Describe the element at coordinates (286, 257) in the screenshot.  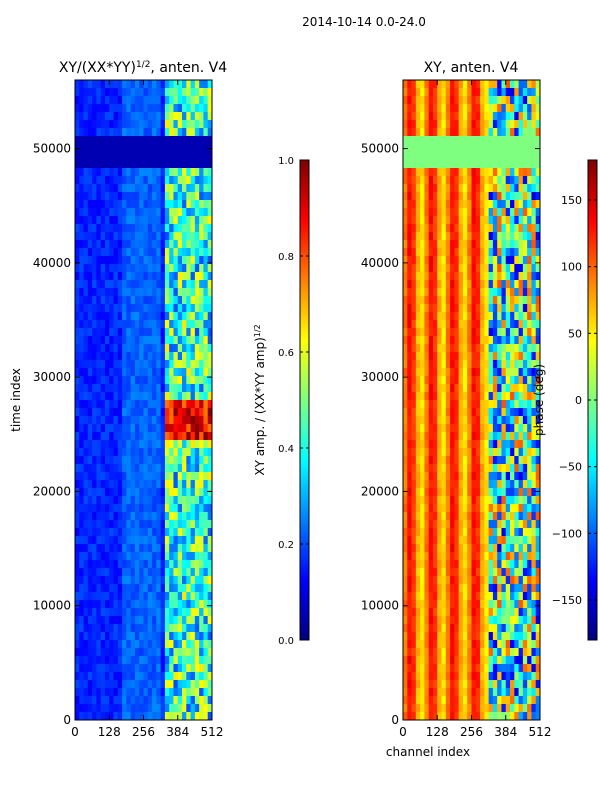
I see `colorbar-tick-label: 0.8` at that location.